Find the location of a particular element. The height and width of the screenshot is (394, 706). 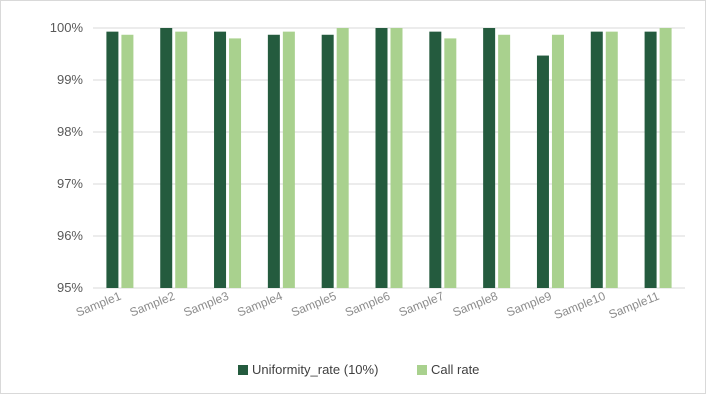

bar-call-rate-sample8 is located at coordinates (504, 161).